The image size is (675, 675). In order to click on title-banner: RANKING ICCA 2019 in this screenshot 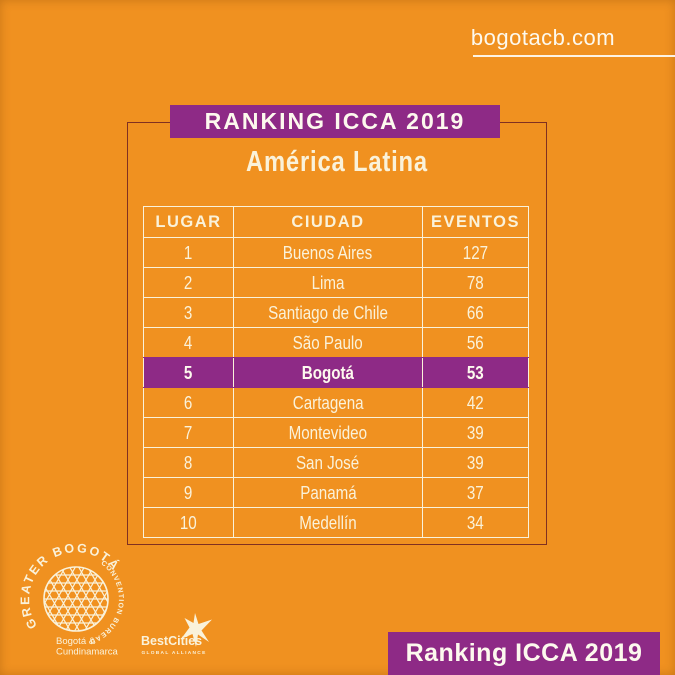, I will do `click(335, 121)`.